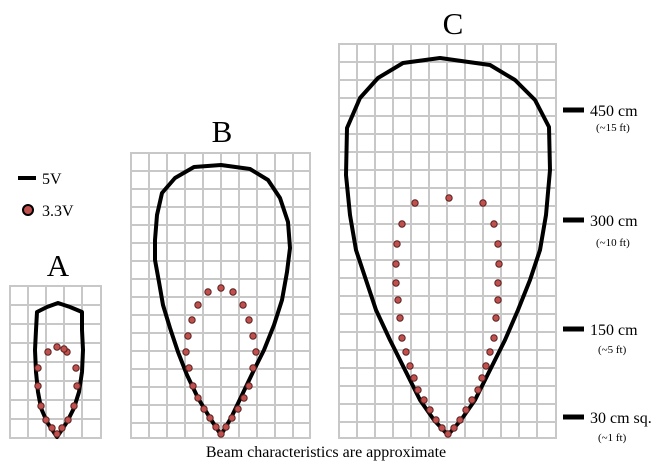  I want to click on panel-label-c: C, so click(453, 23).